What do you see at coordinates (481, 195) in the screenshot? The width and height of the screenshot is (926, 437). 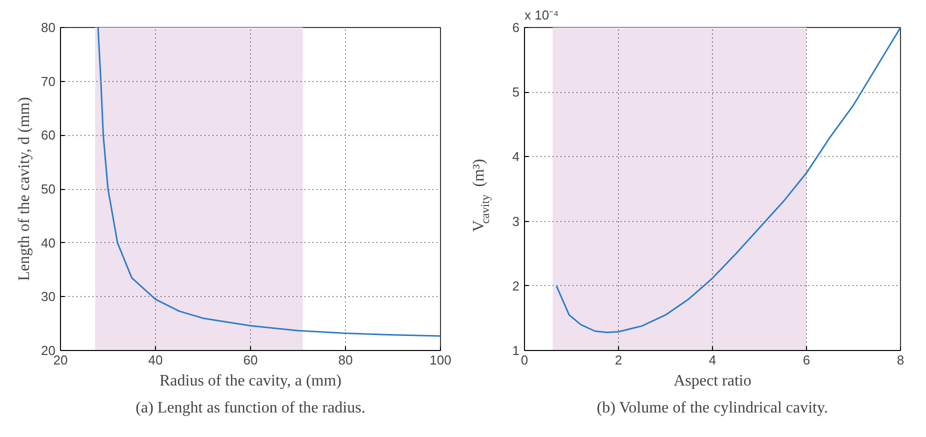 I see `y-axis-title: Vcavity (m³)` at bounding box center [481, 195].